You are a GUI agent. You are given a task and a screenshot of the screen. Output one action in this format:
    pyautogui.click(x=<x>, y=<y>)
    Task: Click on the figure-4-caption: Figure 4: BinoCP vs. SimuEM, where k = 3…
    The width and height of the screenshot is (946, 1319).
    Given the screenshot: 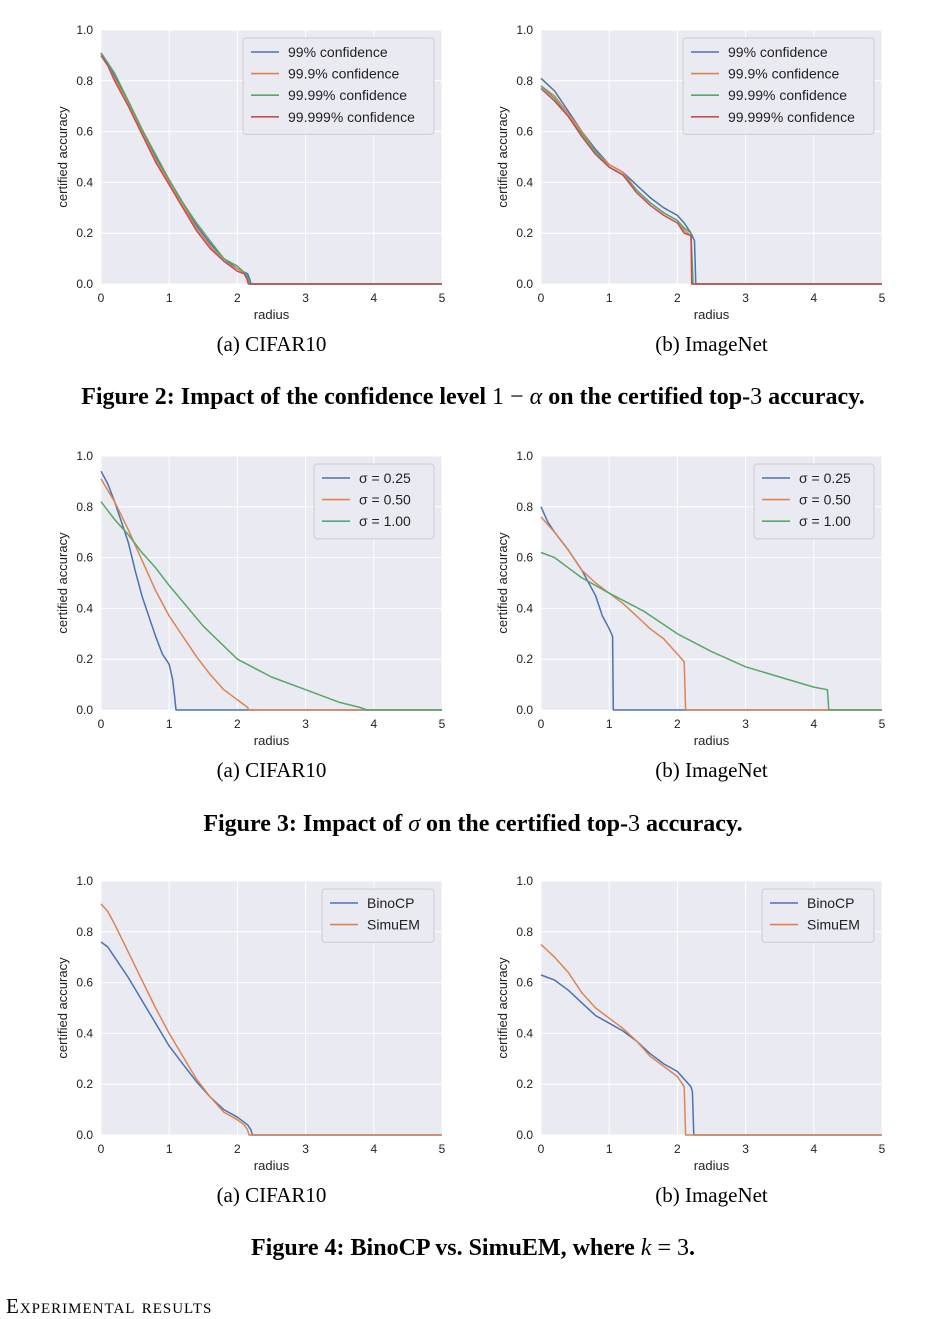 What is the action you would take?
    pyautogui.click(x=473, y=1248)
    